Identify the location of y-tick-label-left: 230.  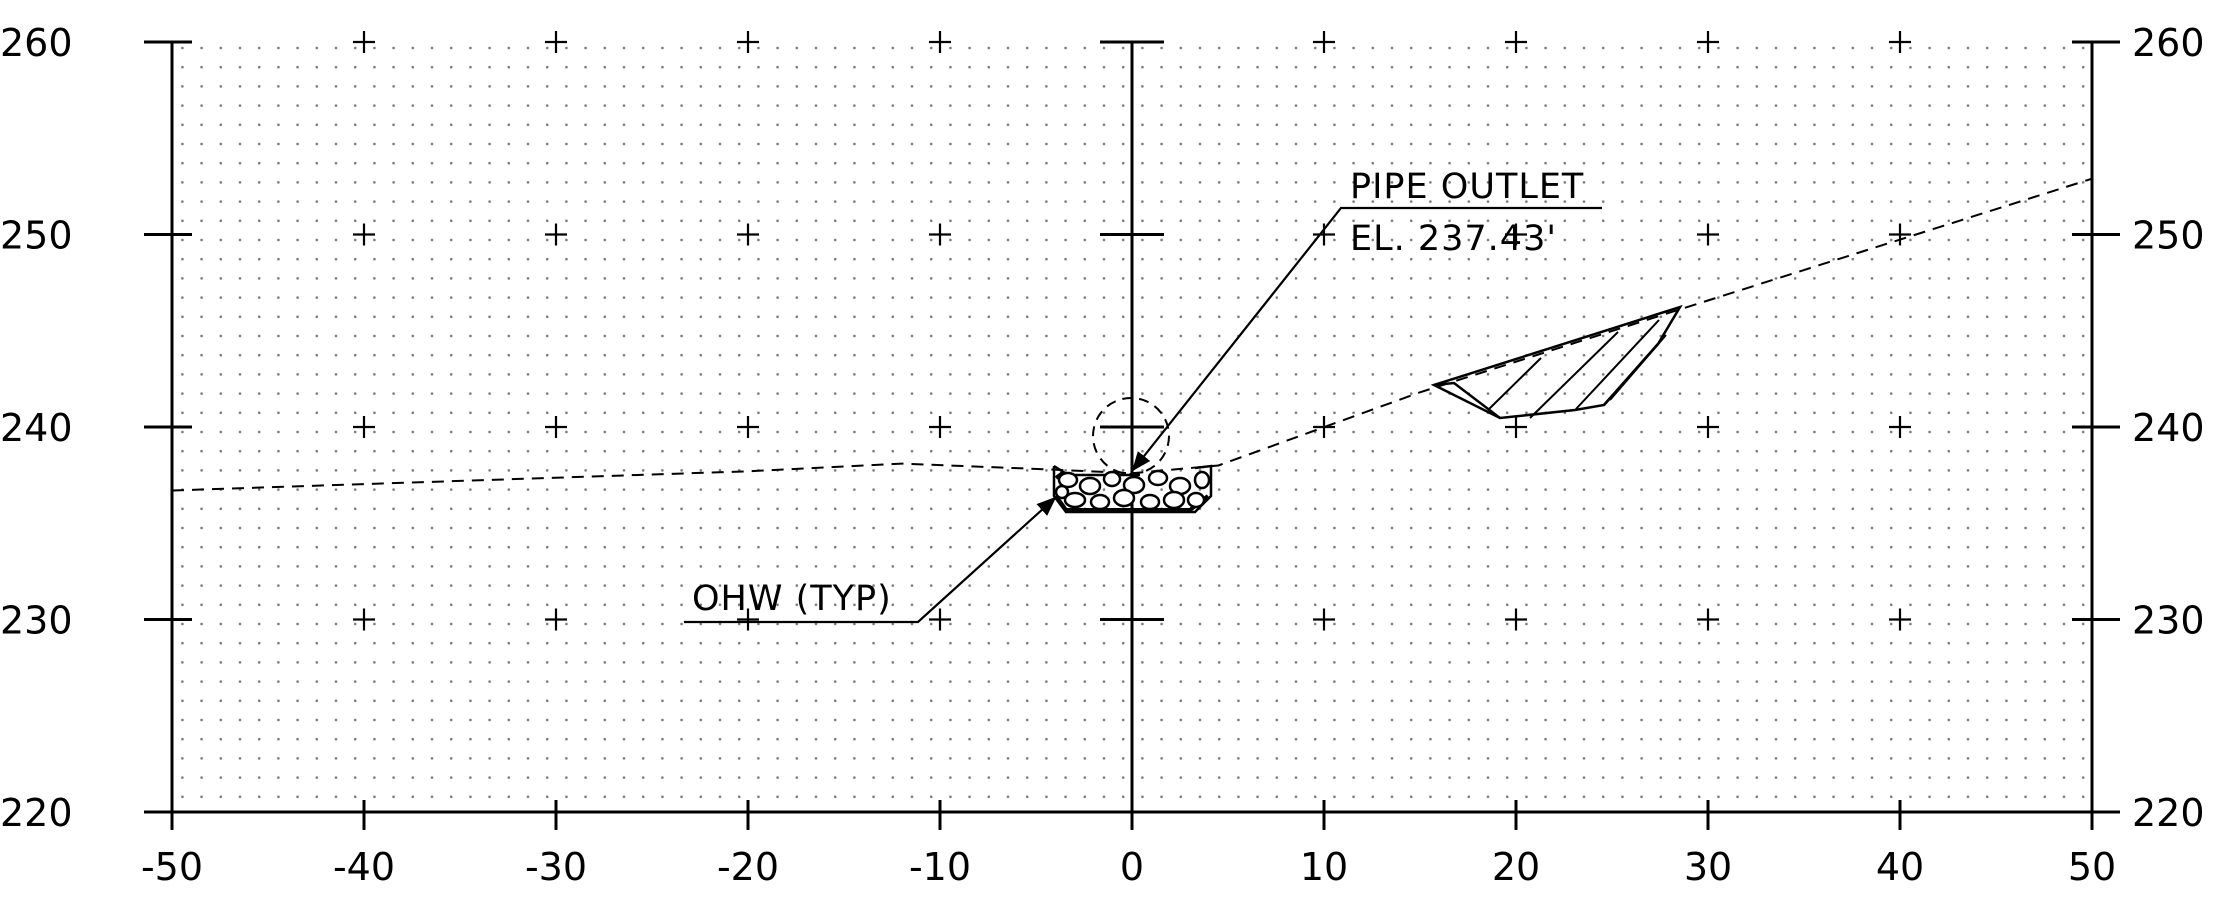
(36, 621).